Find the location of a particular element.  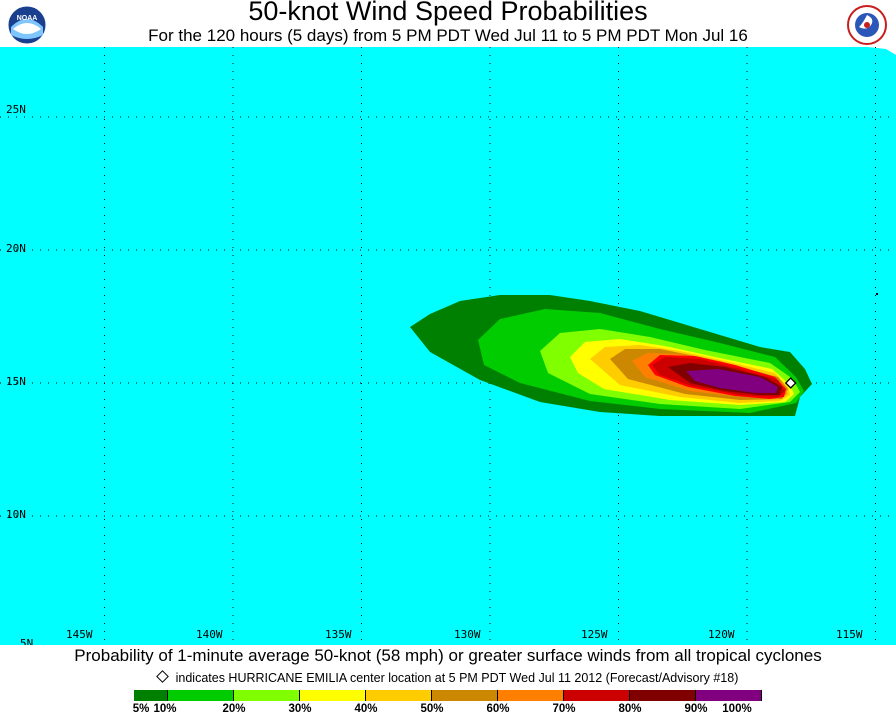

legend-label: 70% is located at coordinates (564, 709).